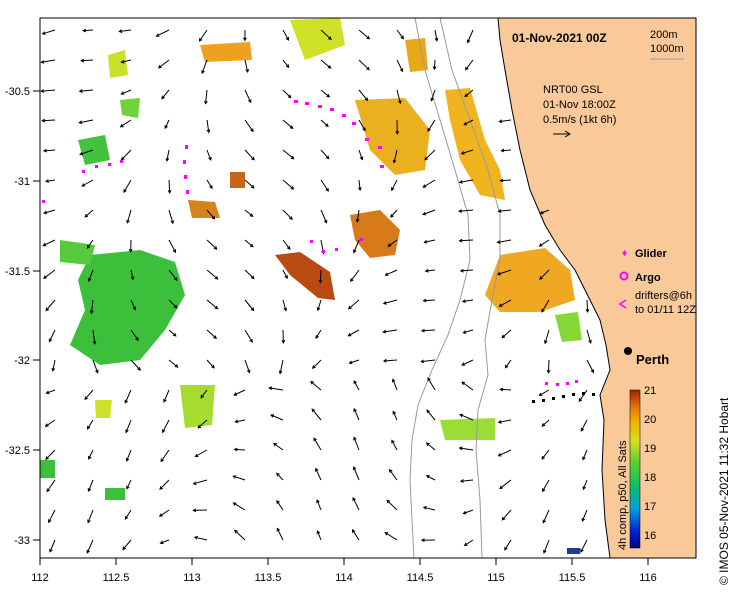 This screenshot has width=739, height=592. Describe the element at coordinates (17, 92) in the screenshot. I see `y-tick-label: -30.5` at that location.